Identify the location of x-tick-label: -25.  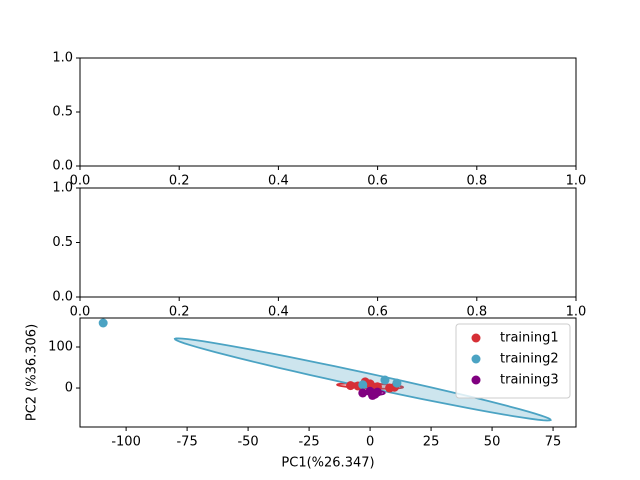
(308, 442).